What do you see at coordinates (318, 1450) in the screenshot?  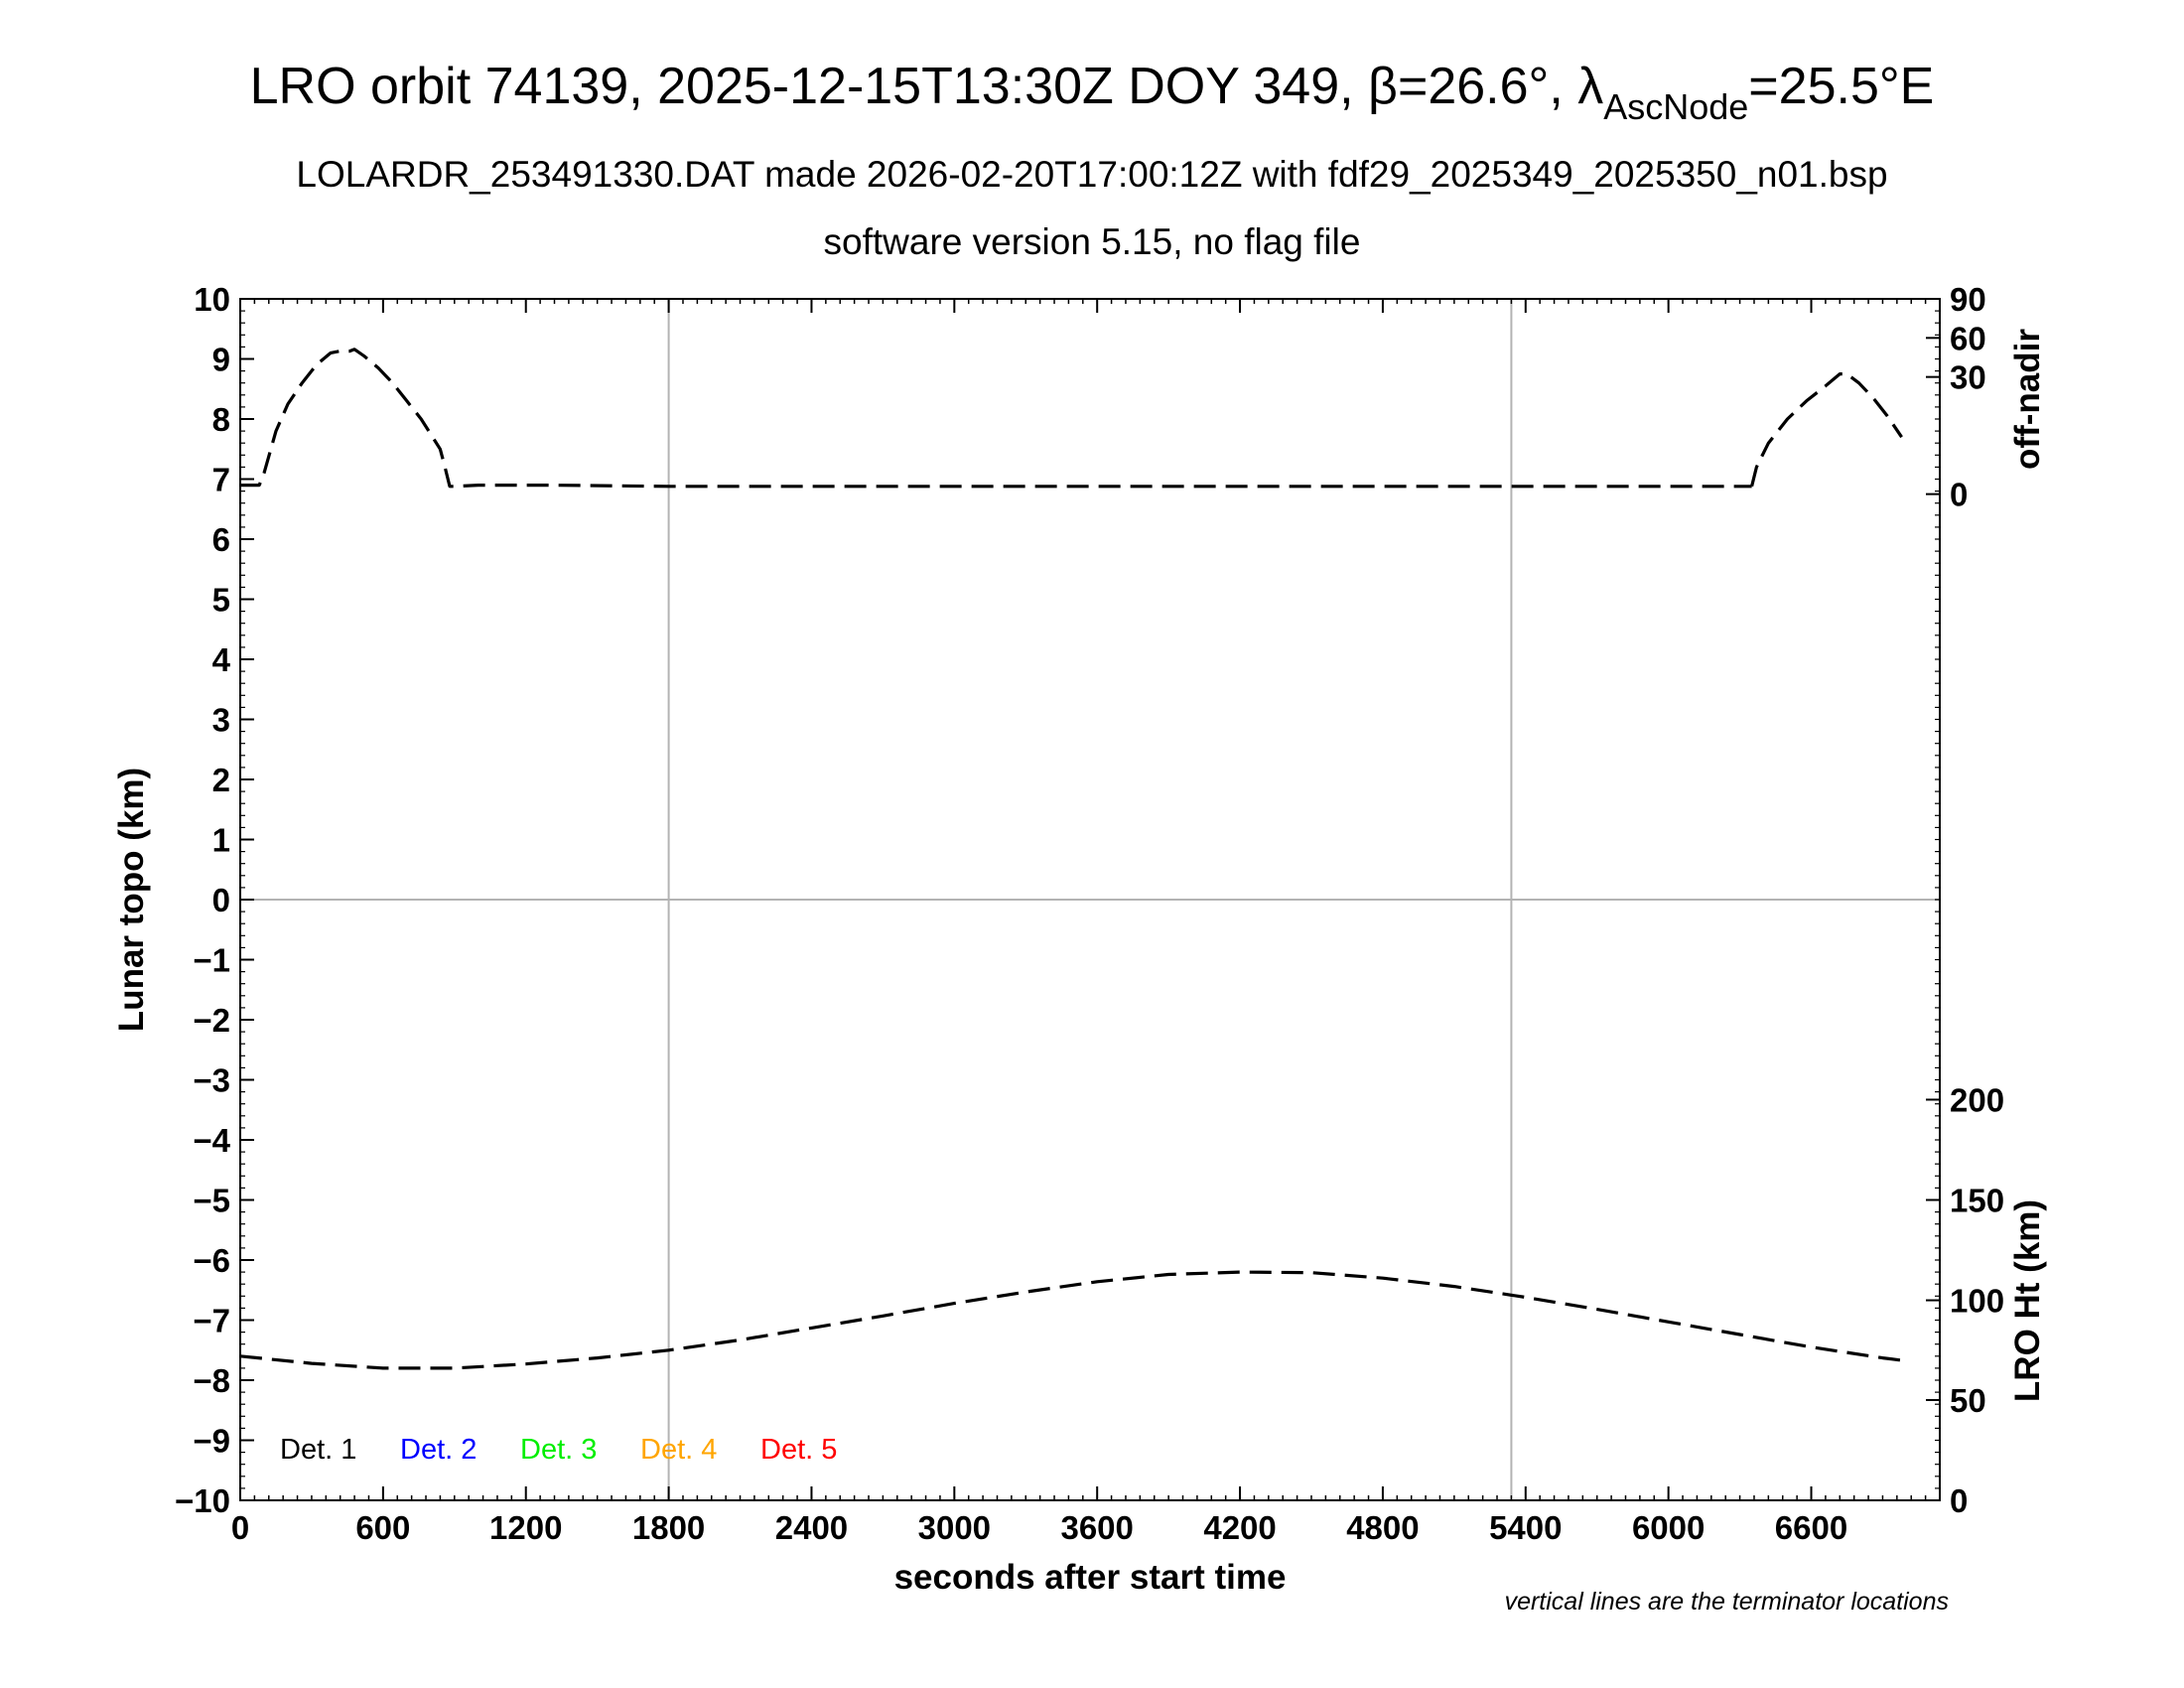 I see `legend-item: Det. 1` at bounding box center [318, 1450].